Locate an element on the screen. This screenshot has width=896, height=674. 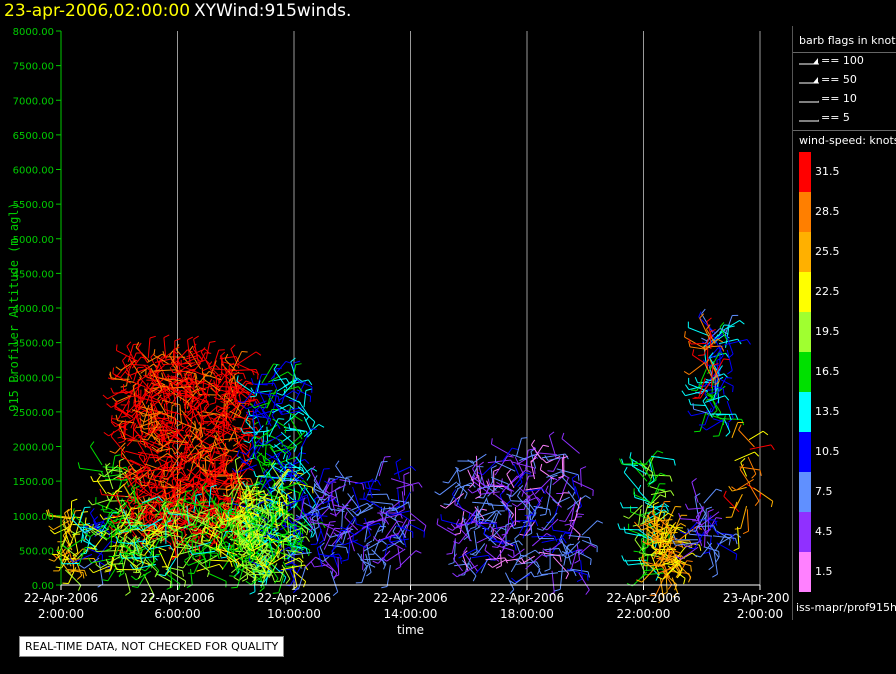
colorbar-label: 1.5 is located at coordinates (824, 571).